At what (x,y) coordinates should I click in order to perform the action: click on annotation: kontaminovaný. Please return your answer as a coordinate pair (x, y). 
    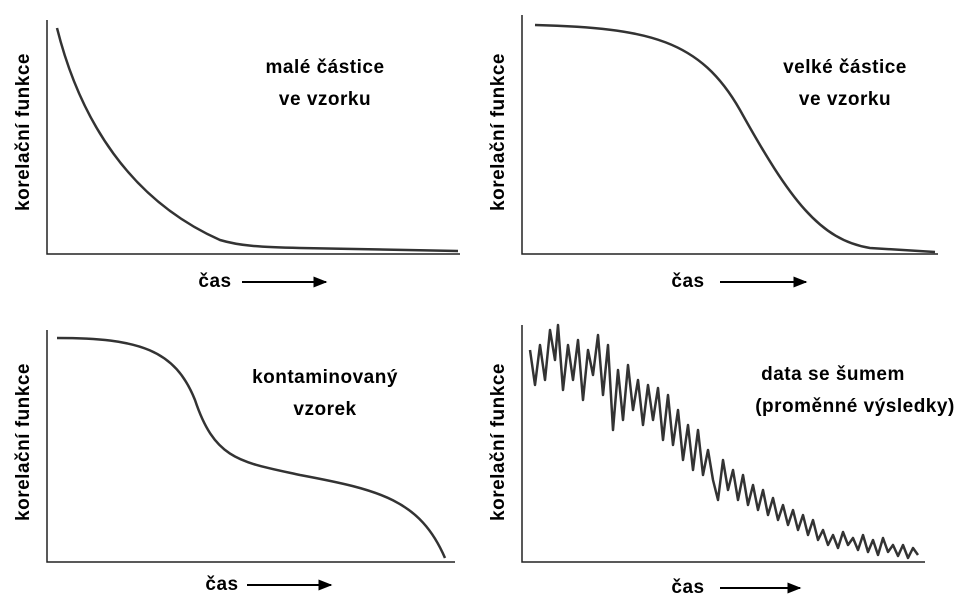
    Looking at the image, I should click on (325, 377).